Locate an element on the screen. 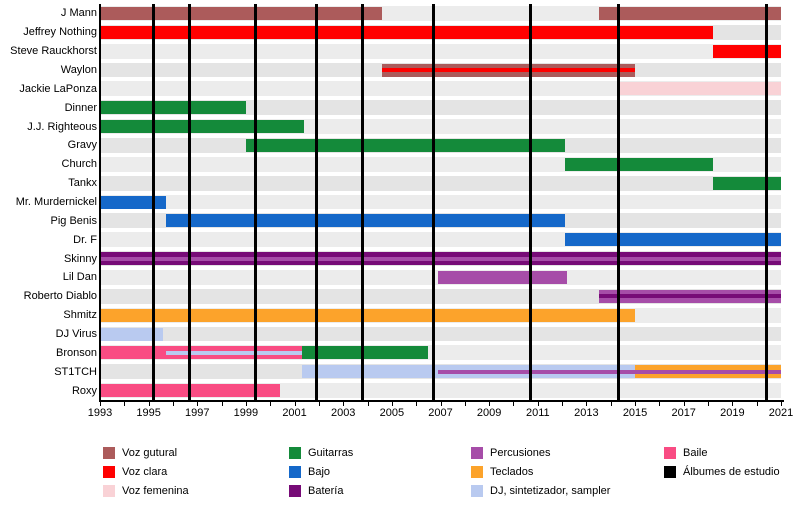 The image size is (800, 520). member-label: Waylon is located at coordinates (78, 69).